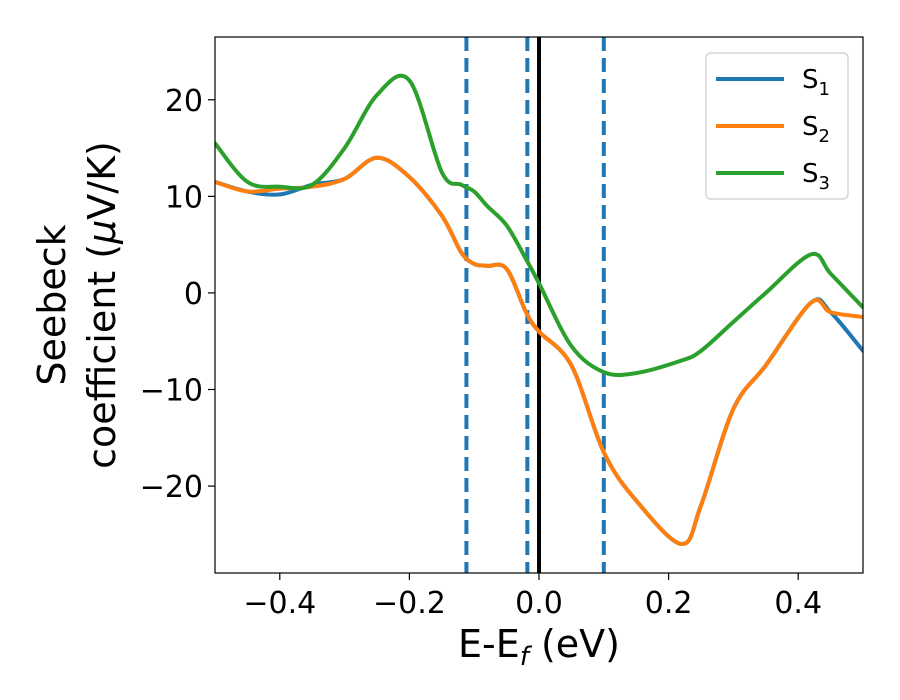 The height and width of the screenshot is (700, 900). What do you see at coordinates (177, 294) in the screenshot?
I see `y-axis-ticks: 20 10 0 −10 −20` at bounding box center [177, 294].